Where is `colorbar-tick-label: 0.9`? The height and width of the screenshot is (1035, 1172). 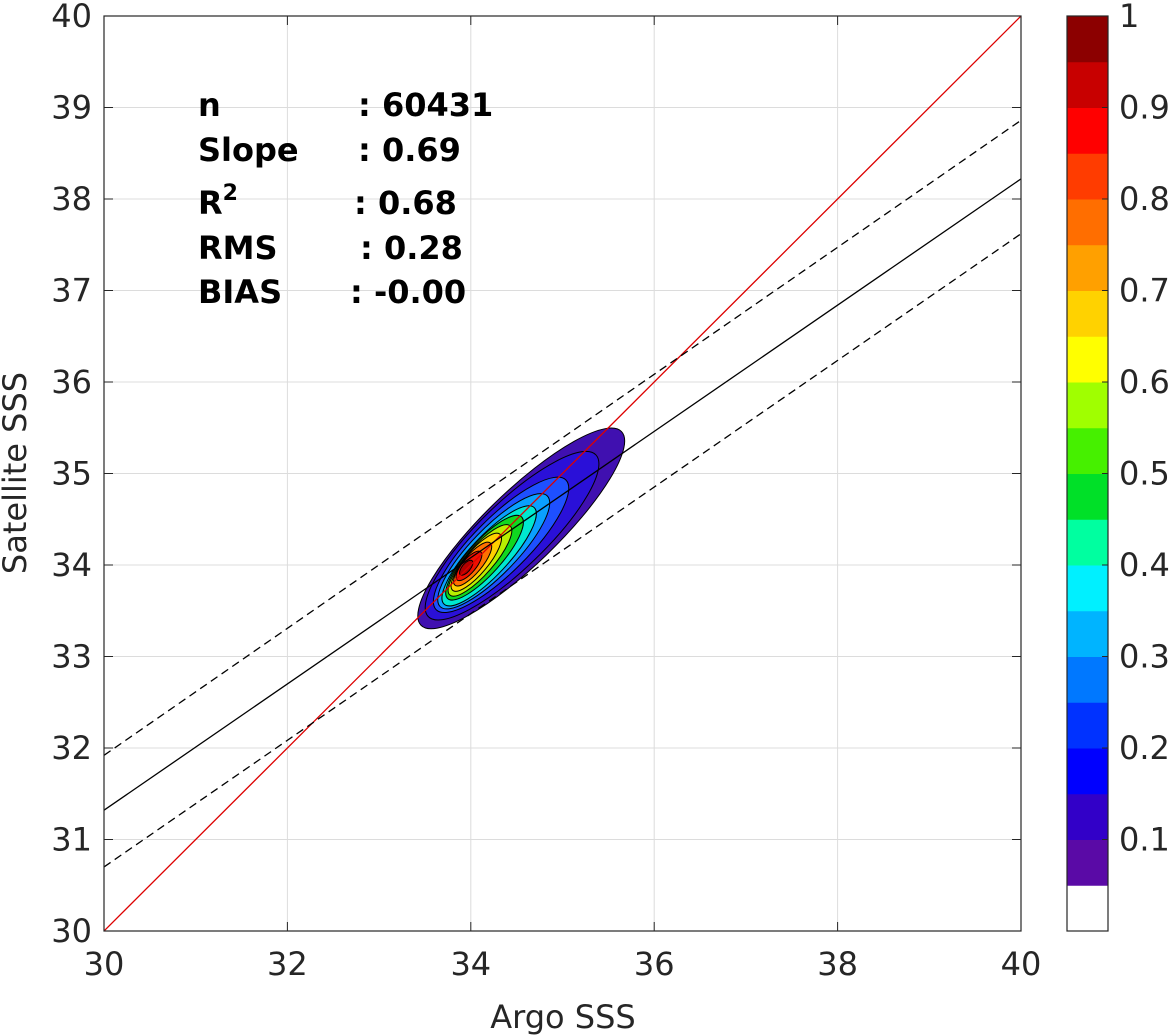 colorbar-tick-label: 0.9 is located at coordinates (1144, 108).